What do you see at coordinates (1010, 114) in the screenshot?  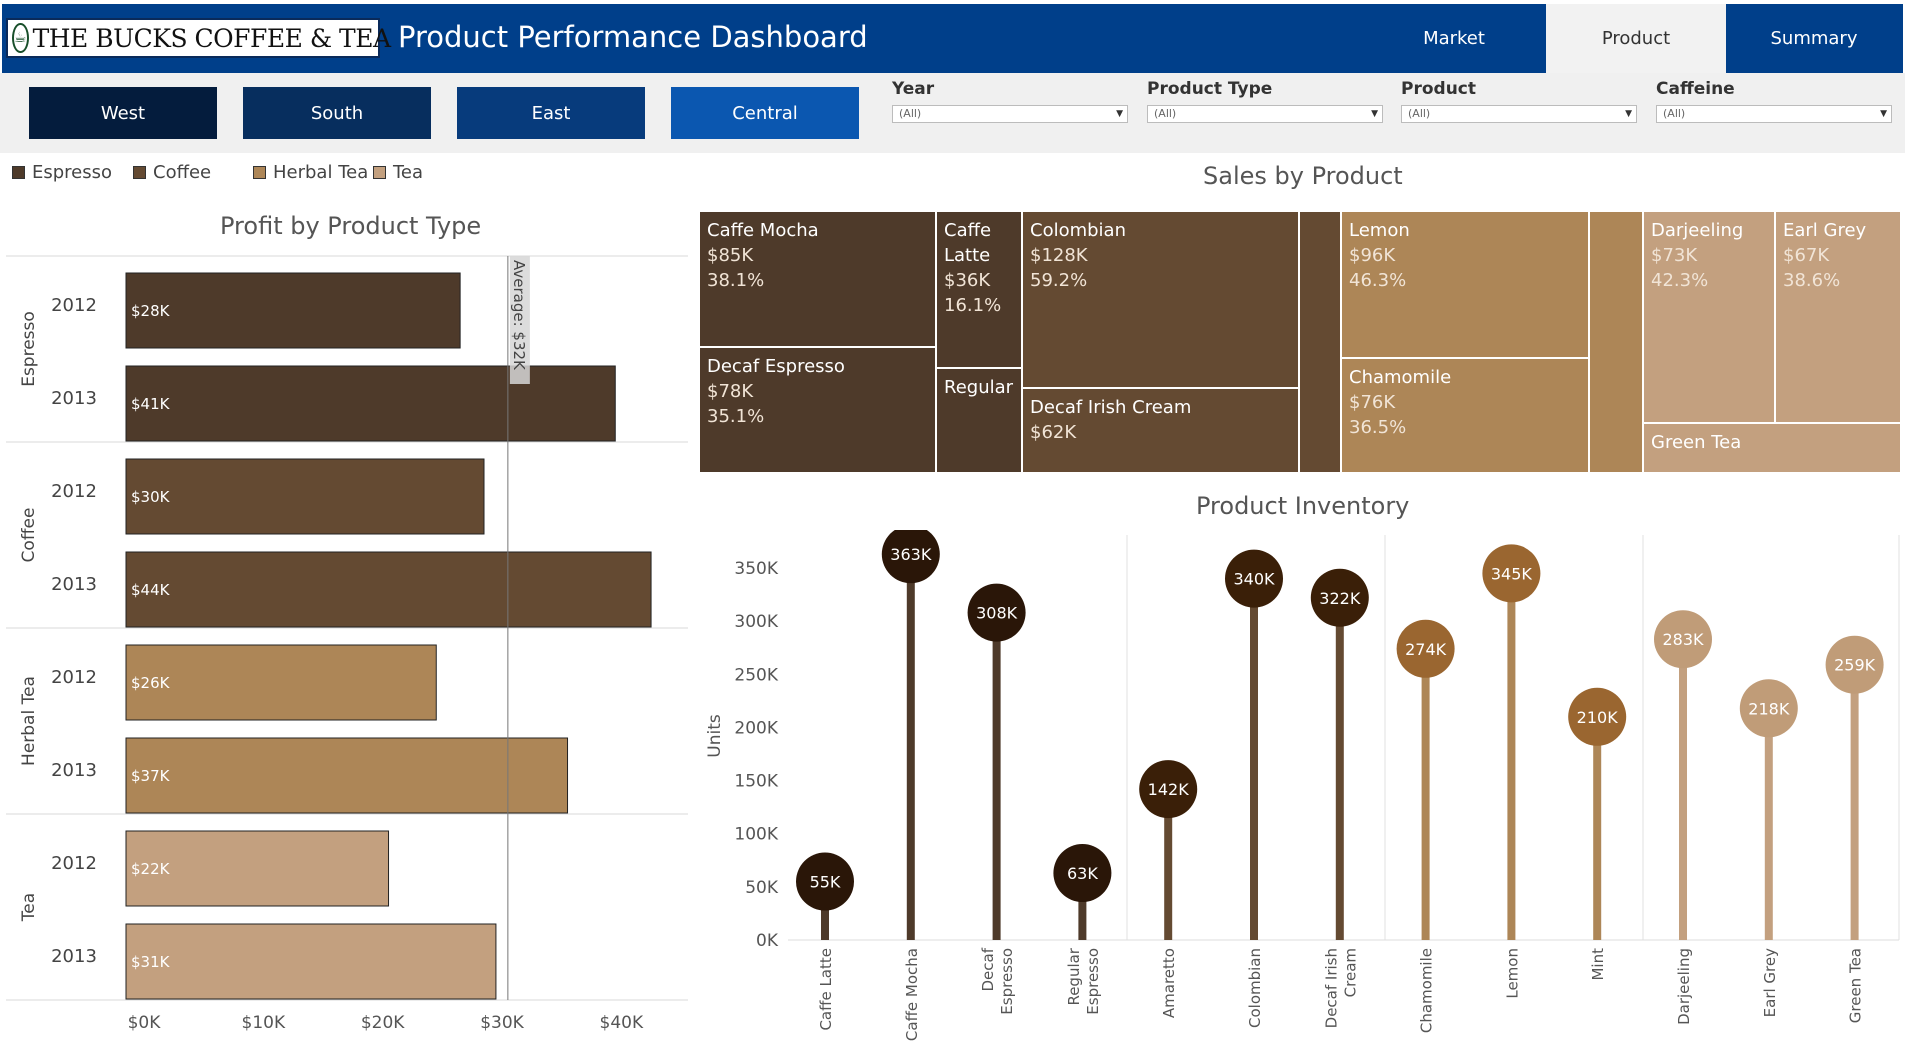 I see `year-filter-select: (All) ▼` at bounding box center [1010, 114].